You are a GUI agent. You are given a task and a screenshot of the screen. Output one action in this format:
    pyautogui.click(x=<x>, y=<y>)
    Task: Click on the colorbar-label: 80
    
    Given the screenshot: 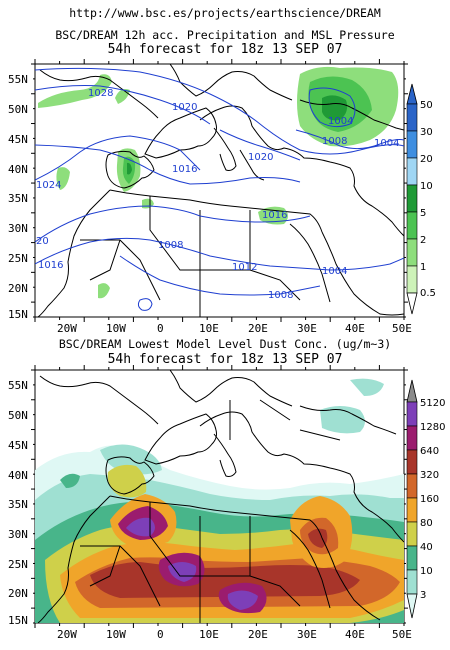 What is the action you would take?
    pyautogui.click(x=426, y=523)
    